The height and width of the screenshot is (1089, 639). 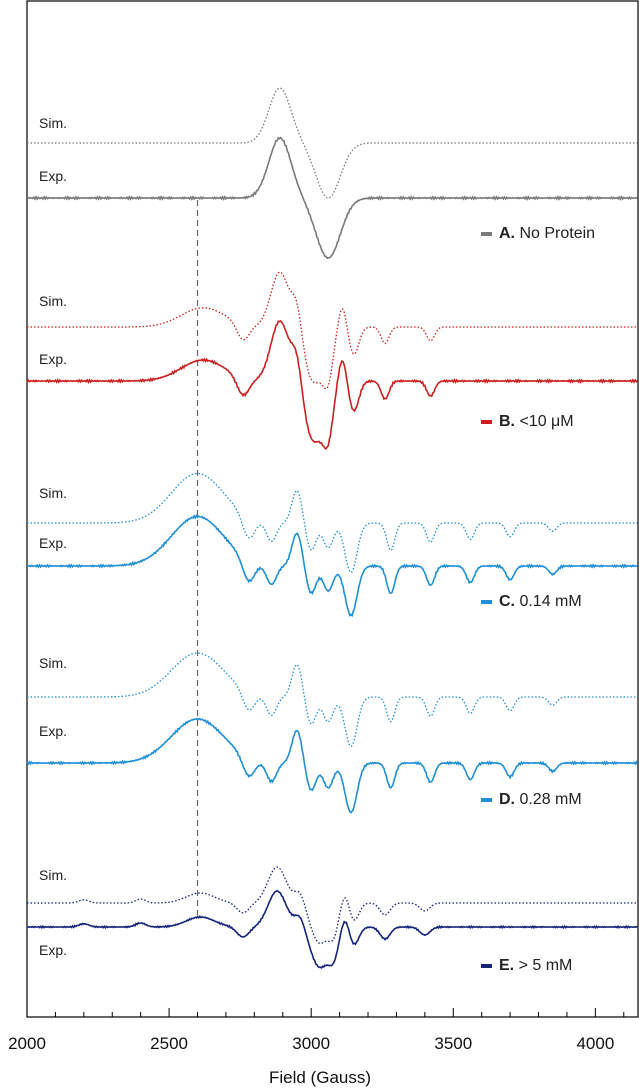 I want to click on exp-trace-c, so click(x=332, y=565).